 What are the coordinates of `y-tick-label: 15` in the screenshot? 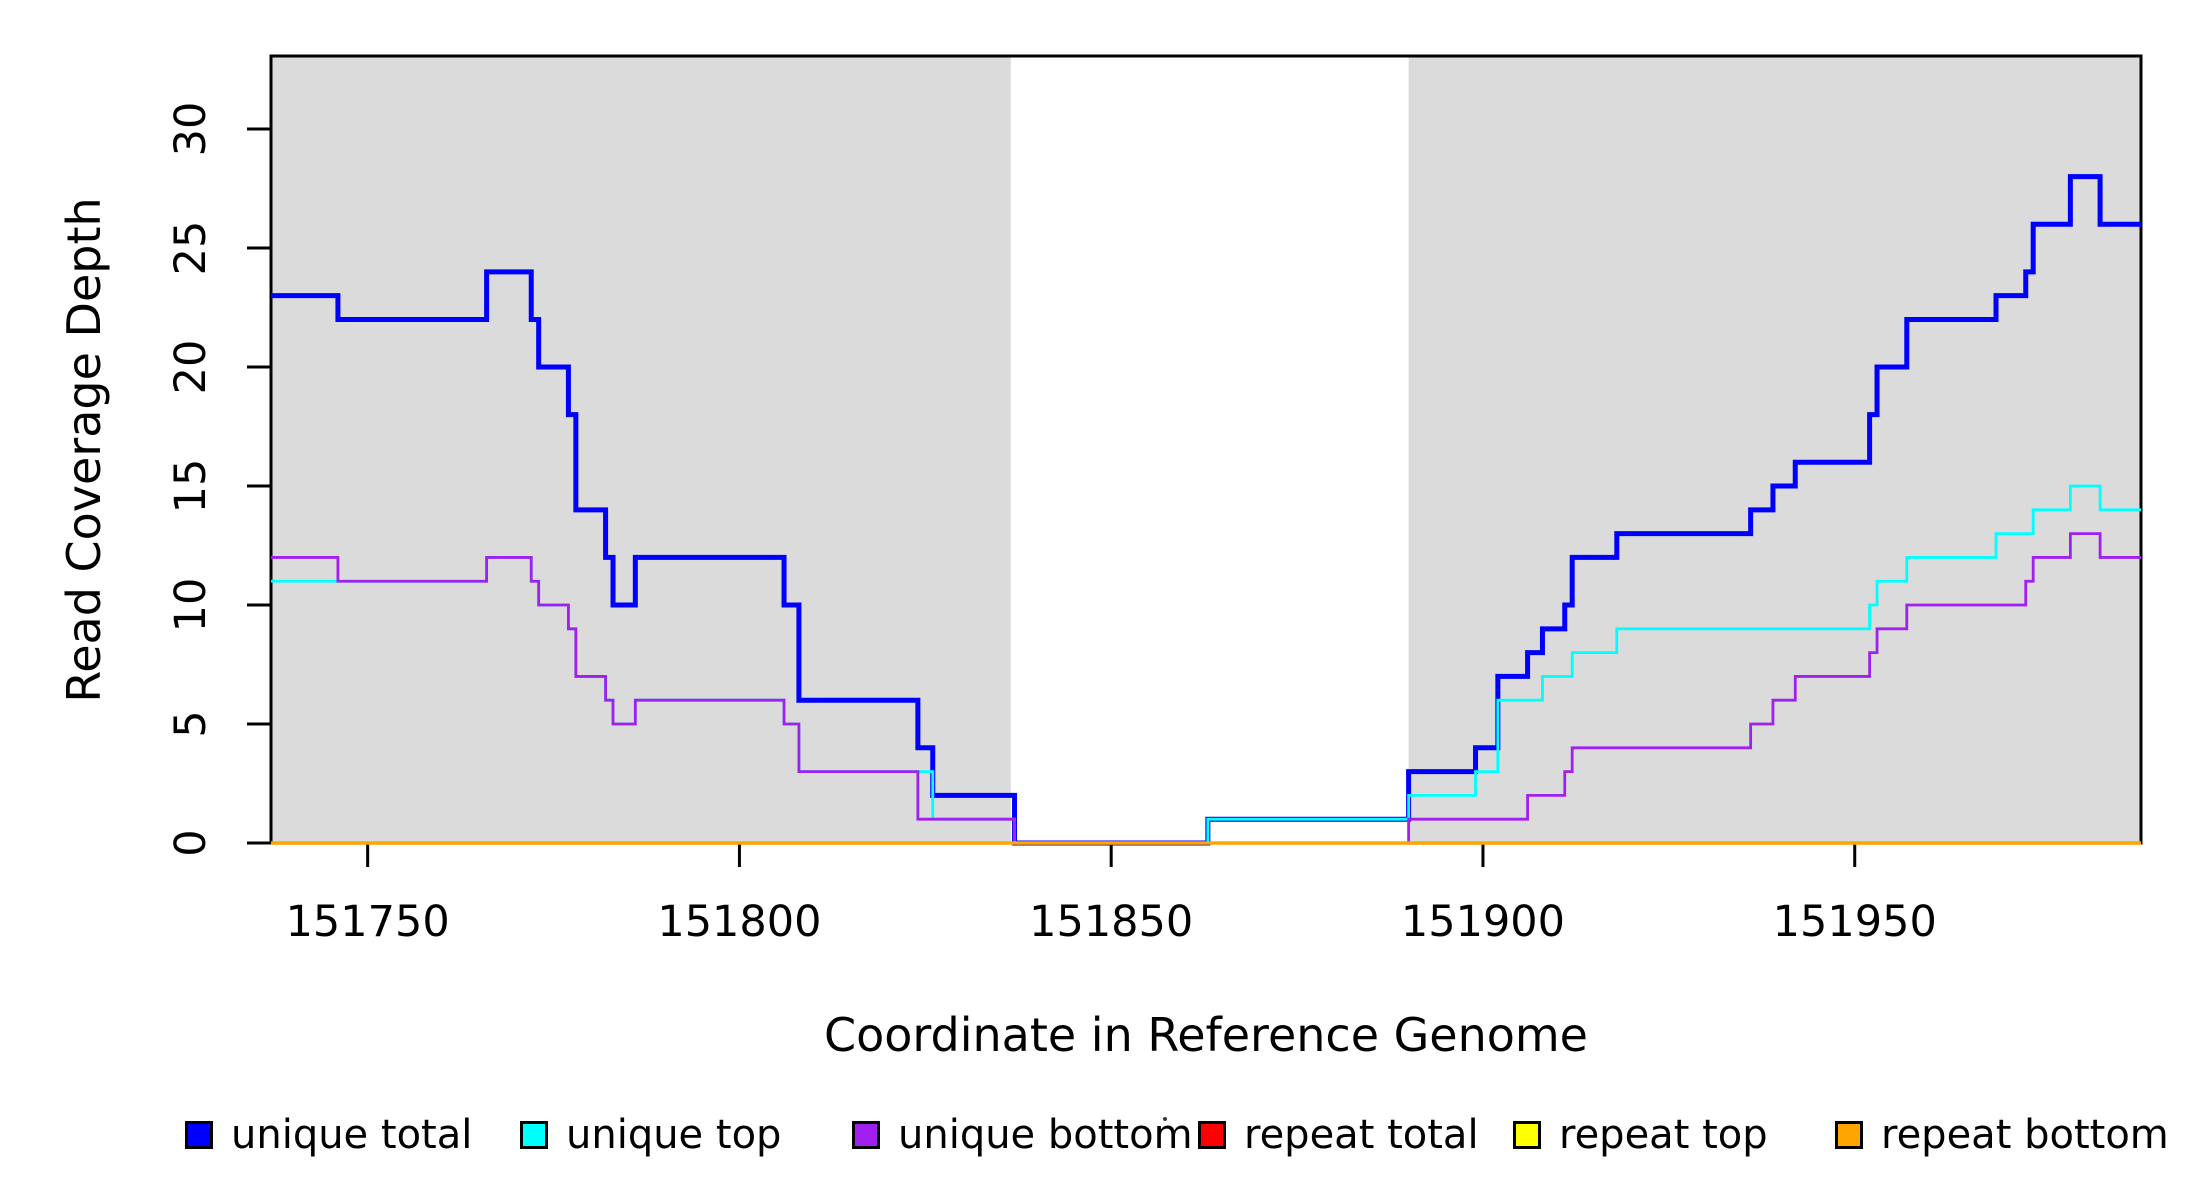 It's located at (191, 486).